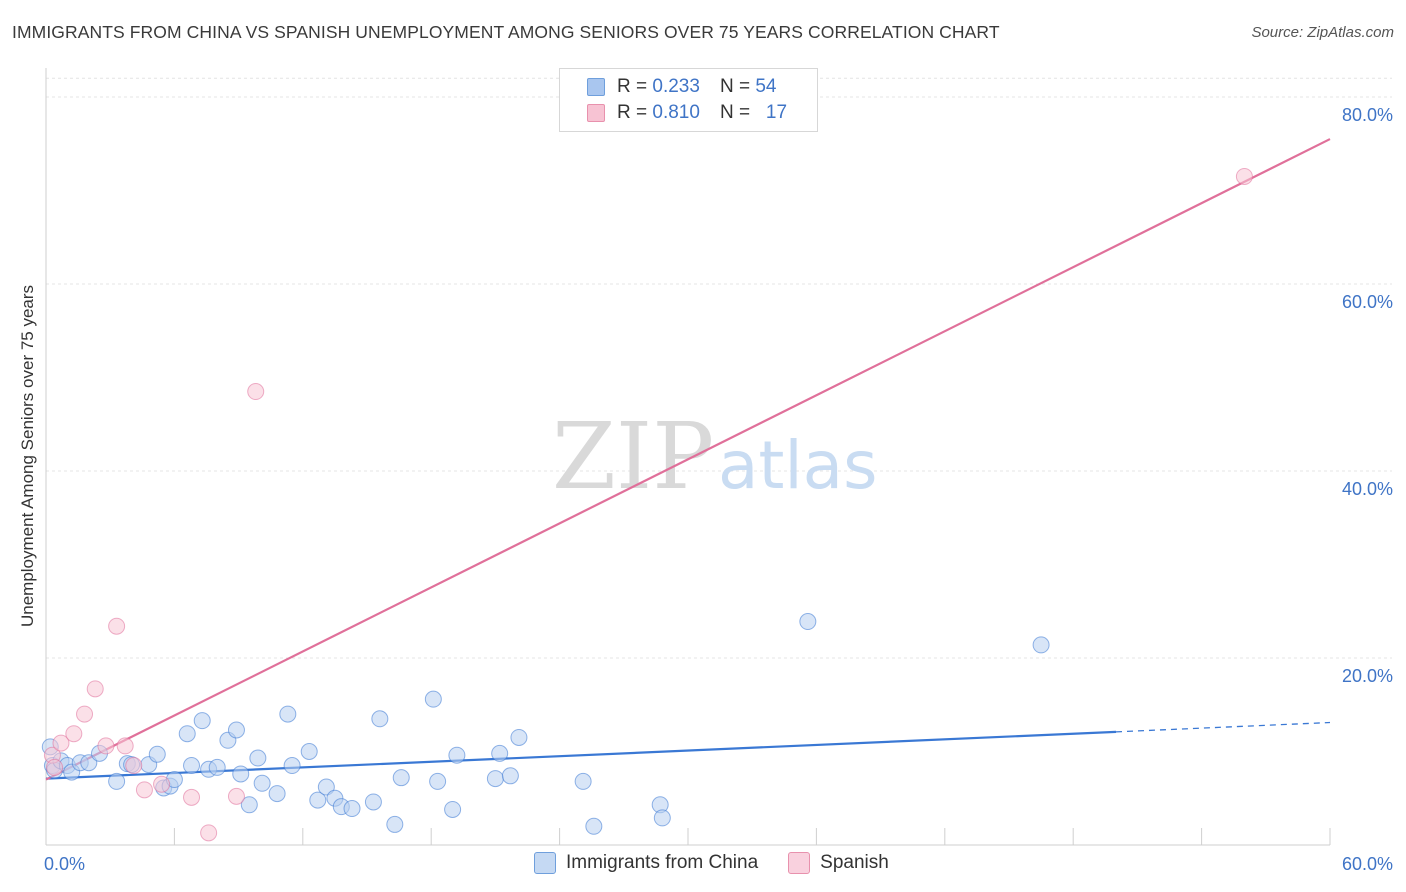 The image size is (1406, 892). I want to click on series-label-china: Immigrants from China, so click(662, 862).